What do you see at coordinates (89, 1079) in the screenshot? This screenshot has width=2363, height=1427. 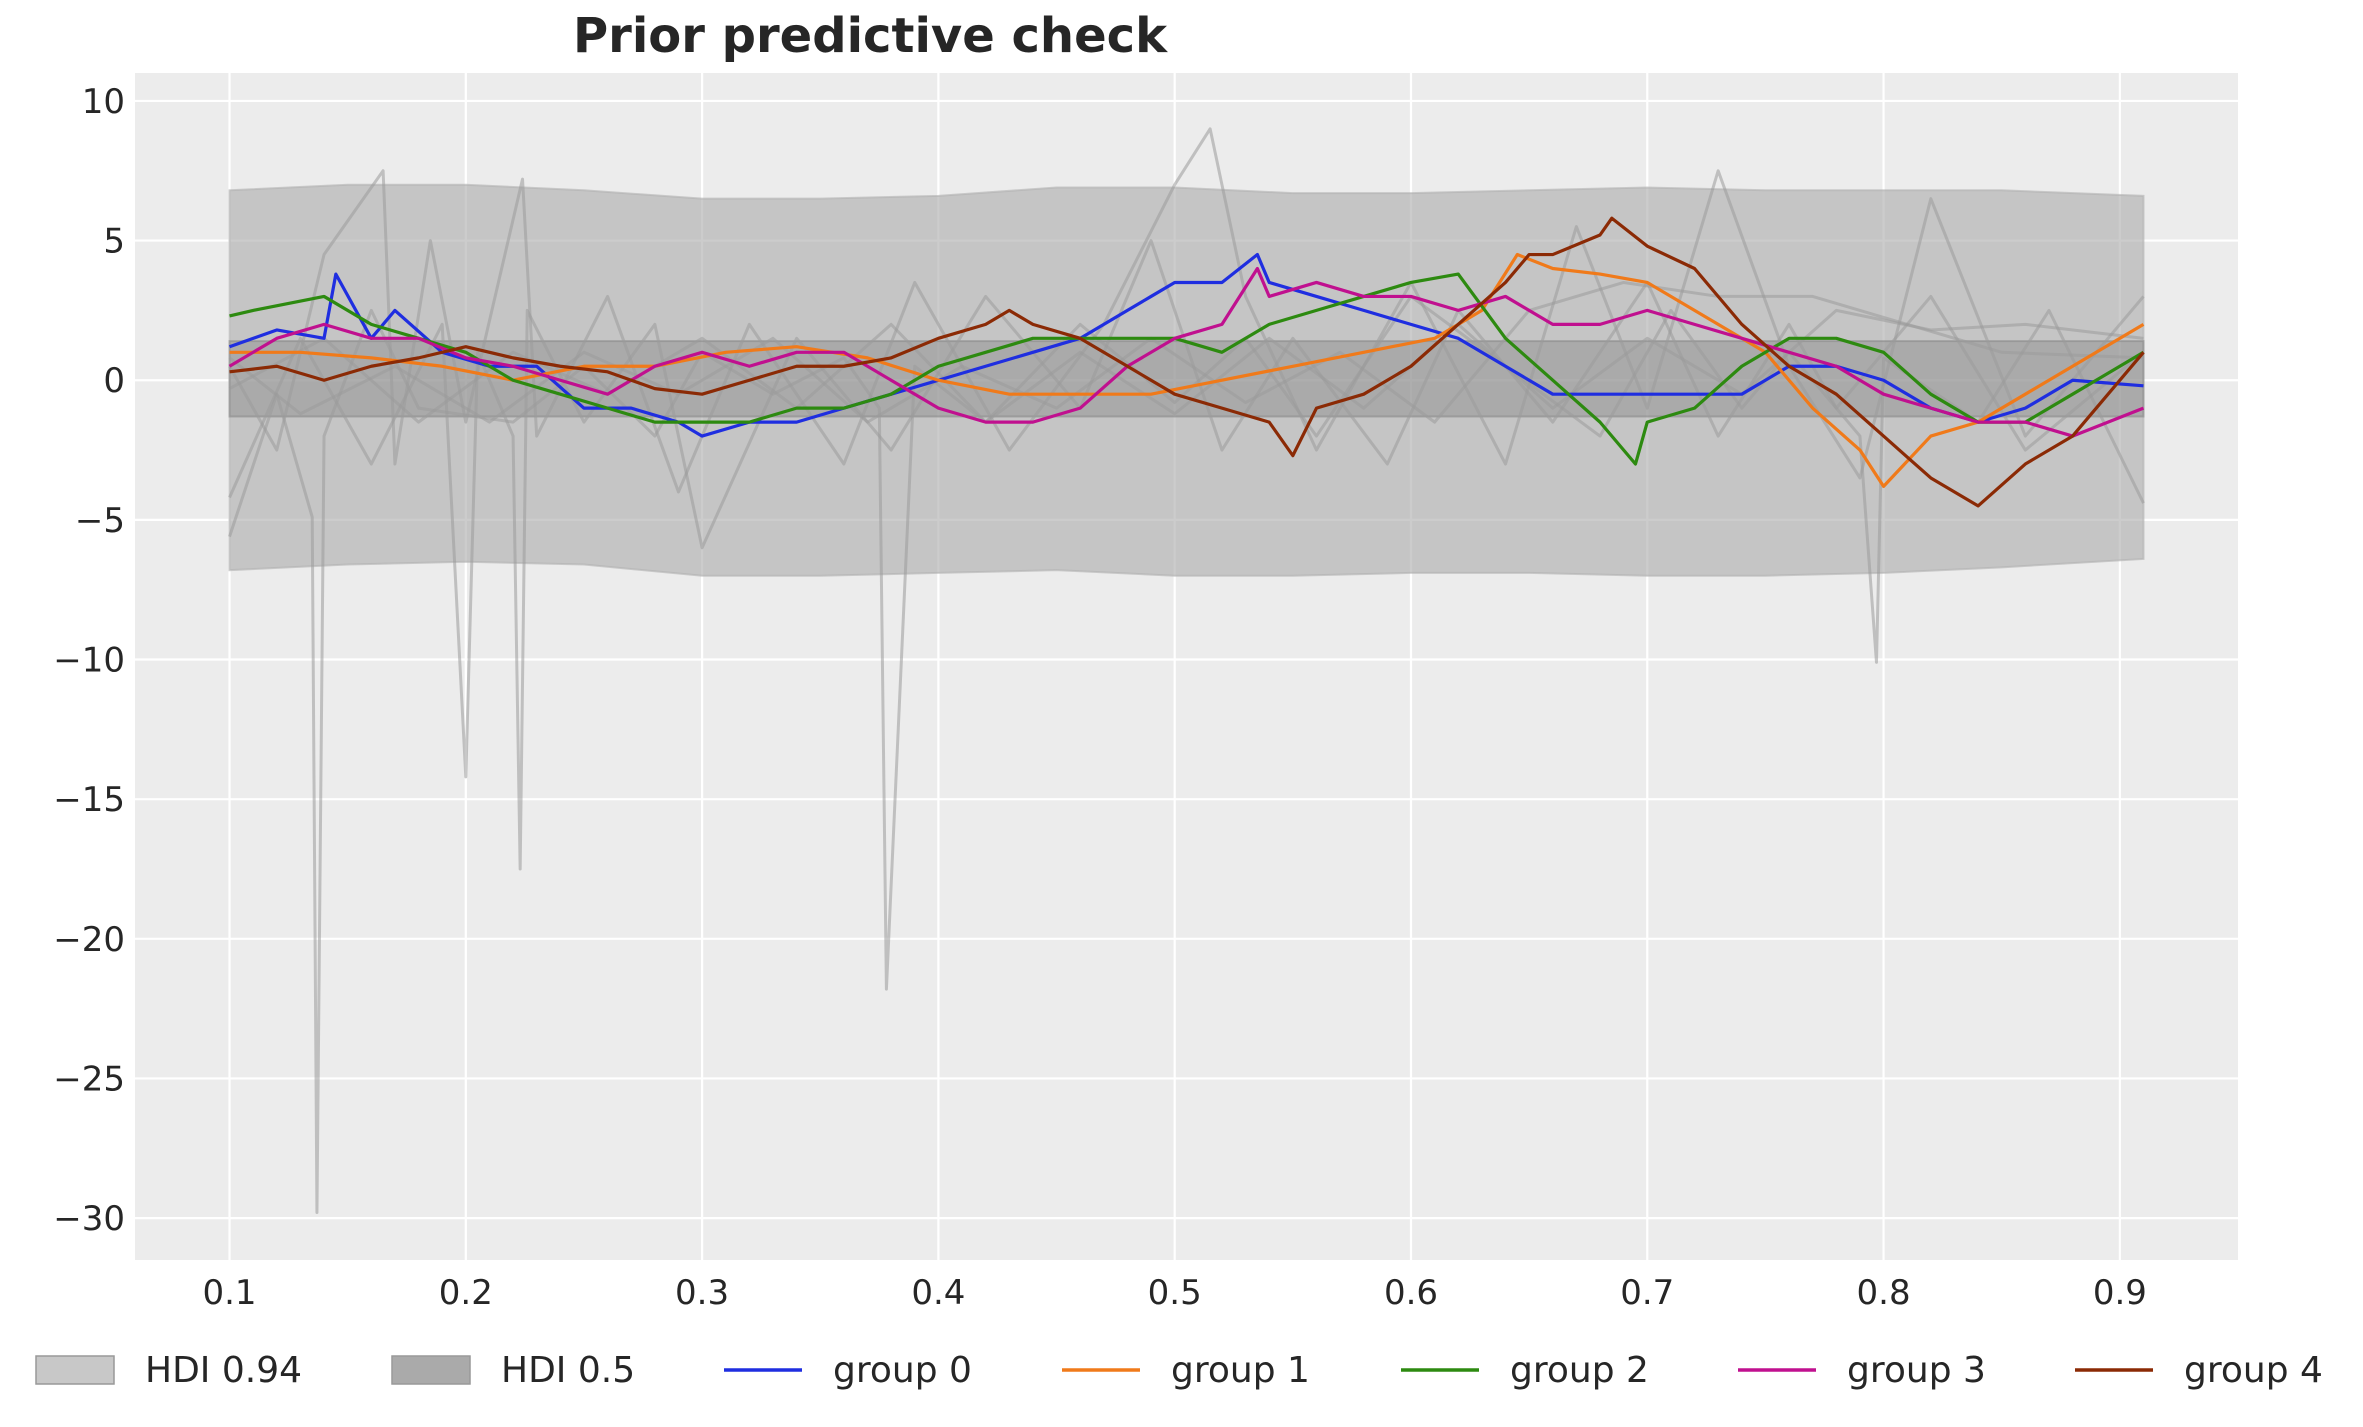 I see `y-tick-label: −25` at bounding box center [89, 1079].